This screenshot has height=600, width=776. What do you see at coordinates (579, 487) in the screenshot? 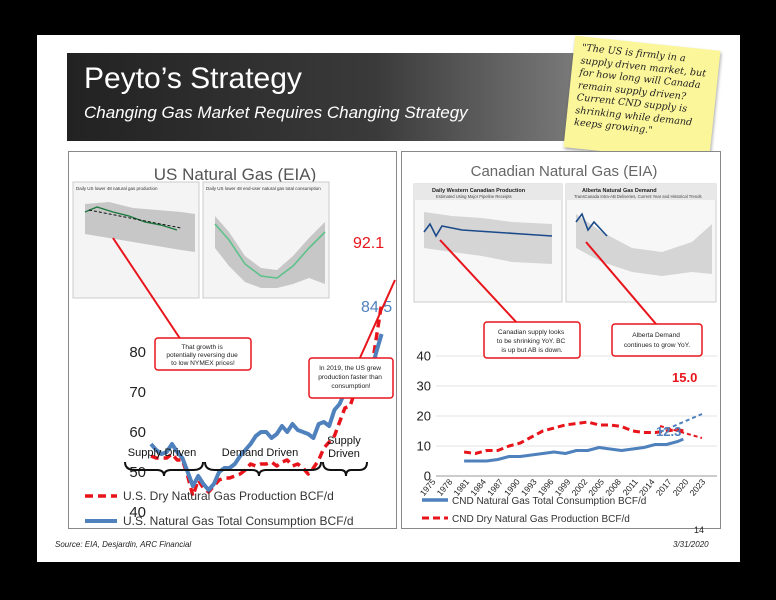
I see `x-tick-label: 2002` at bounding box center [579, 487].